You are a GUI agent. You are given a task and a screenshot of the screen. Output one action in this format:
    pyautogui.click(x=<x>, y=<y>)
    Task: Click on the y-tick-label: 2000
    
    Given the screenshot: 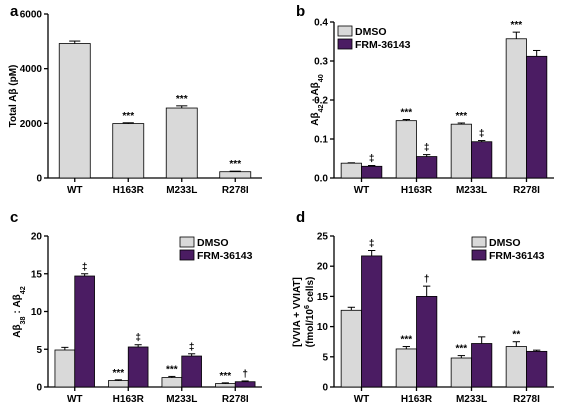 What is the action you would take?
    pyautogui.click(x=31, y=124)
    